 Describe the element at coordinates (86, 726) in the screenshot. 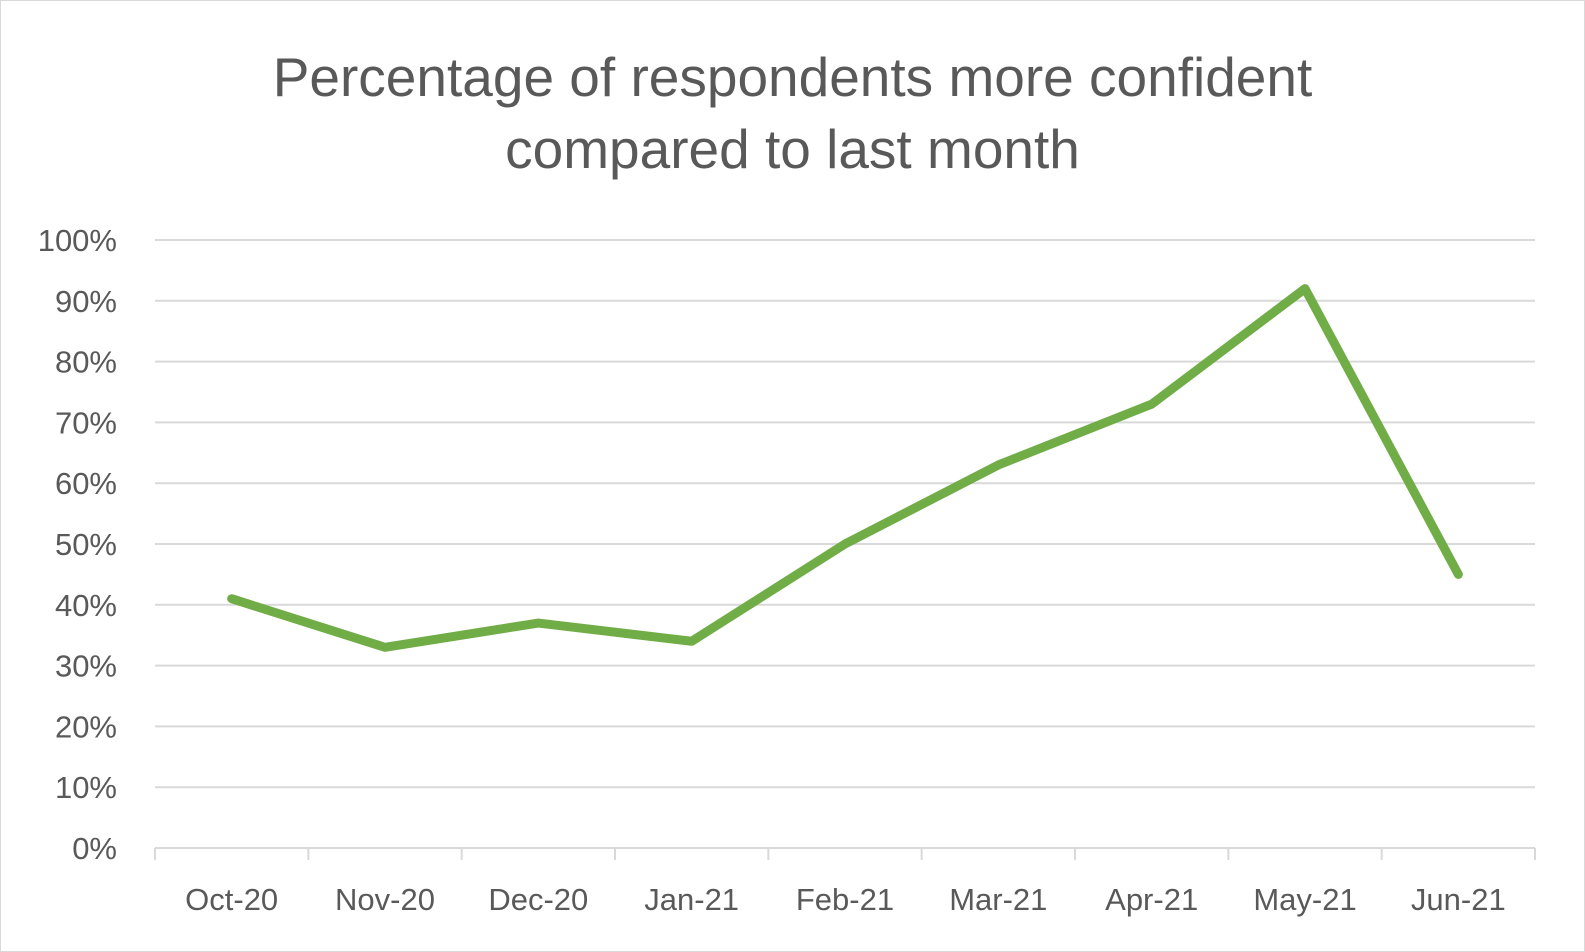

I see `y-tick-label: 20%` at that location.